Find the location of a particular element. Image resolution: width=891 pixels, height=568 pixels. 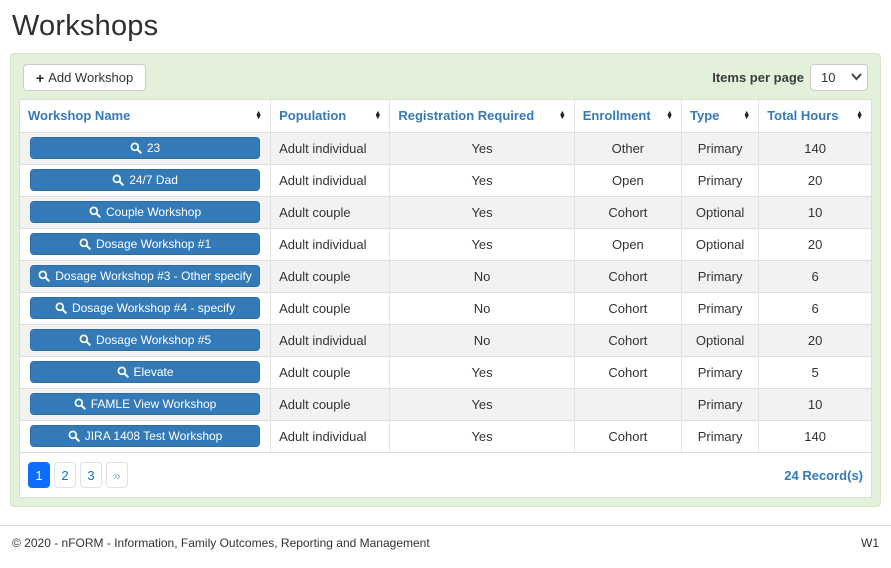

toolbar: + Add Workshop Items per page 10 is located at coordinates (445, 80).